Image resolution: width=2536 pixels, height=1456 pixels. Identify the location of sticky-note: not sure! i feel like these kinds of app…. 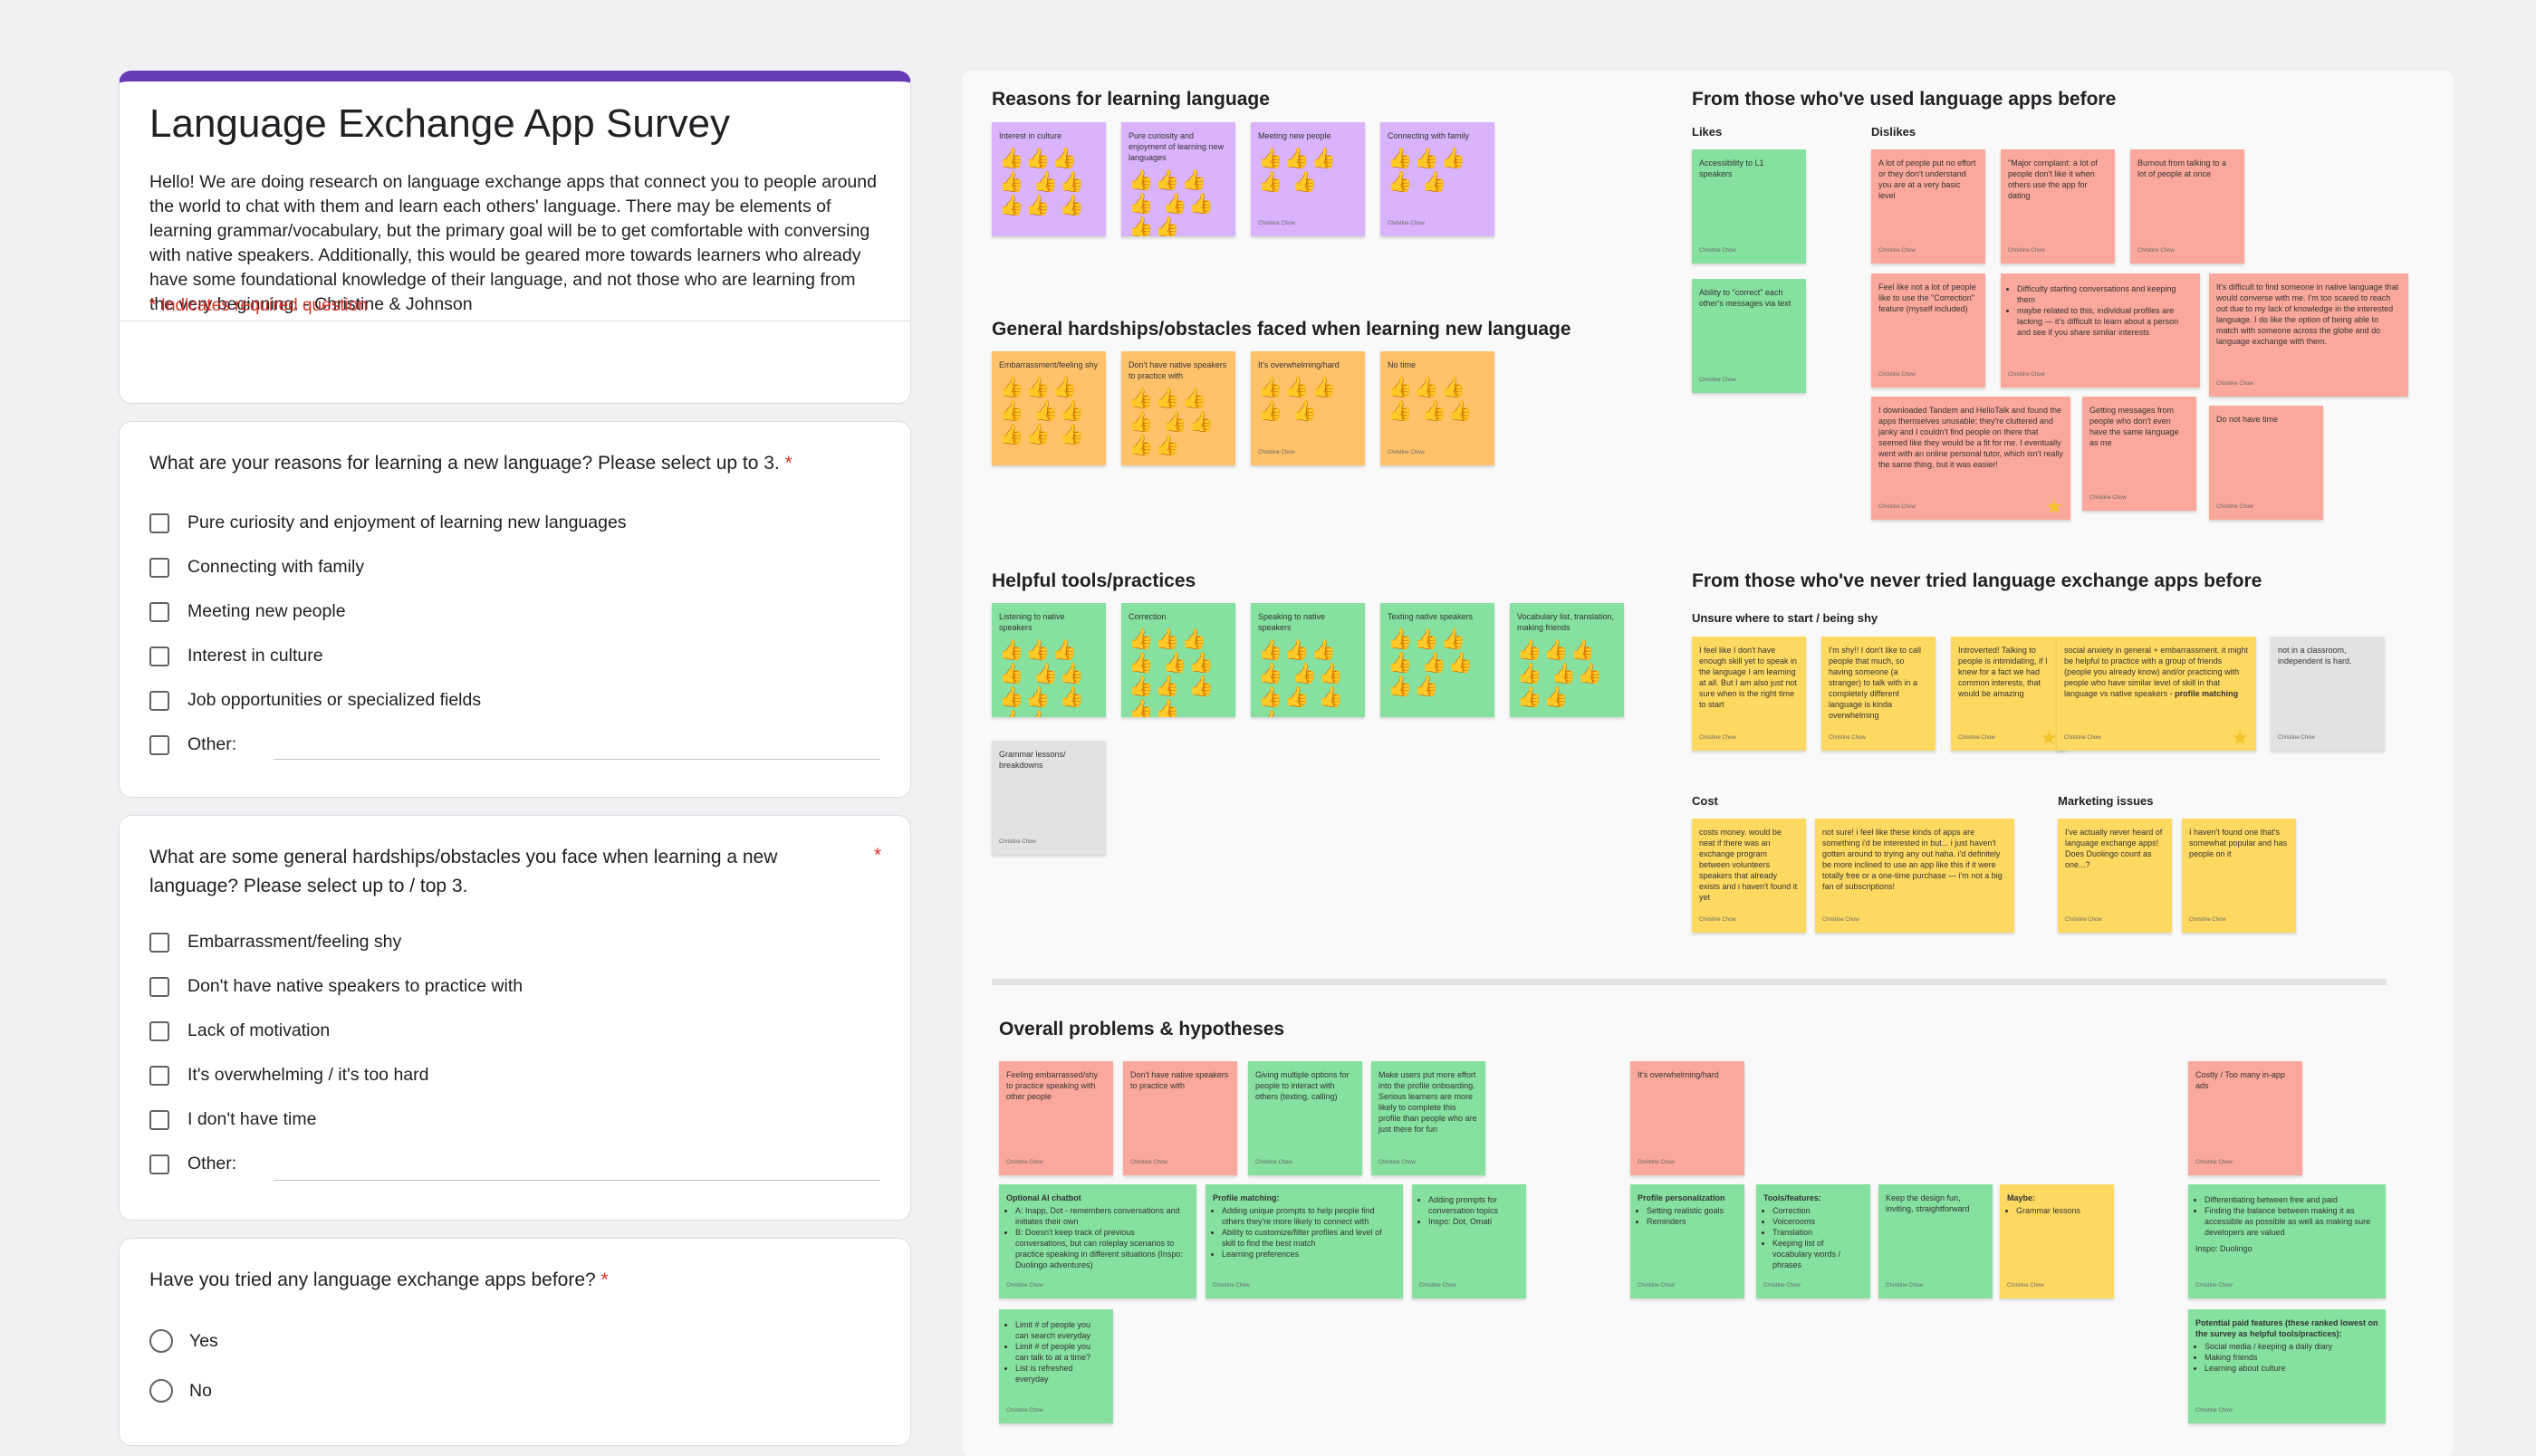
(1914, 876).